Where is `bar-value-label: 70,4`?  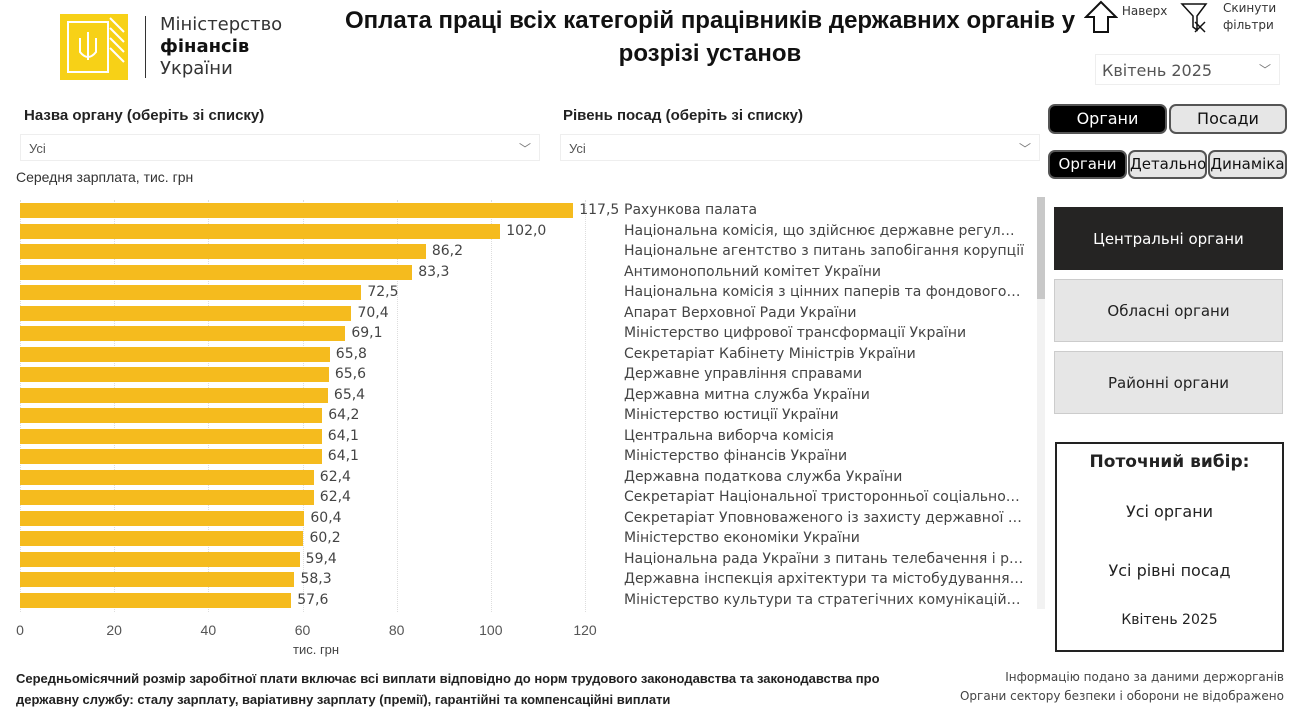 bar-value-label: 70,4 is located at coordinates (373, 312).